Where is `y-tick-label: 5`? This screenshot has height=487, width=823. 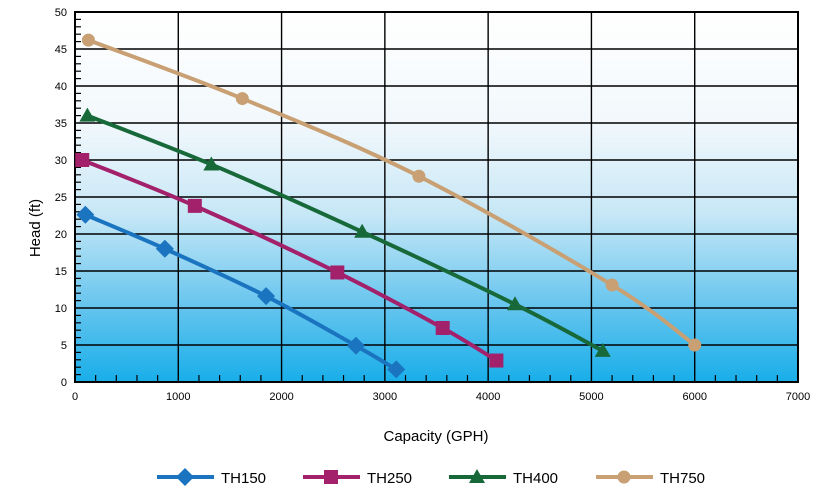 y-tick-label: 5 is located at coordinates (64, 346).